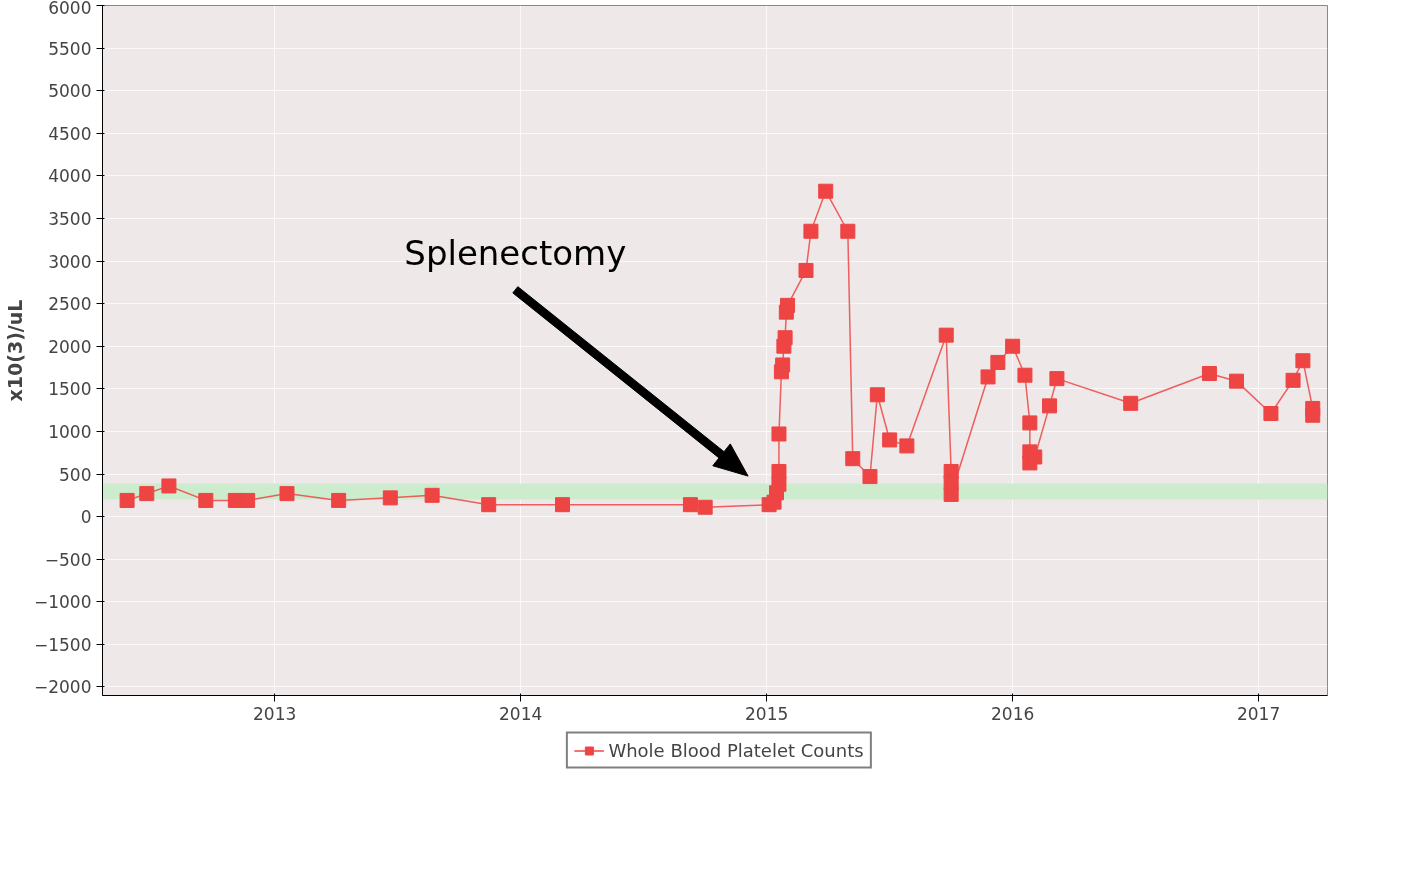 Image resolution: width=1404 pixels, height=886 pixels. I want to click on legend-label: Whole Blood Platelet Counts, so click(736, 750).